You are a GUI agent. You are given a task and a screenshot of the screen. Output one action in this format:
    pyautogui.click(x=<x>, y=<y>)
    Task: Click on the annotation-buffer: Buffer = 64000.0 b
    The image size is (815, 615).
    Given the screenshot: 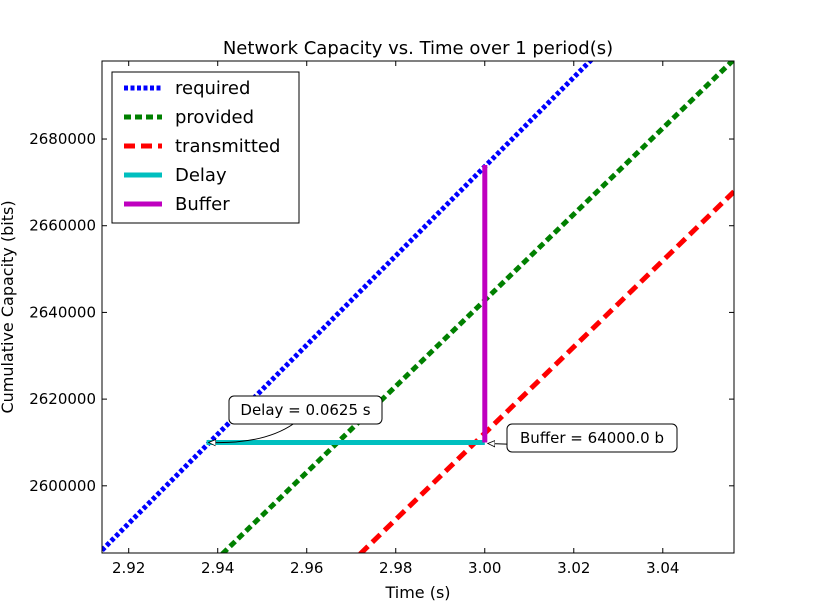 What is the action you would take?
    pyautogui.click(x=583, y=438)
    